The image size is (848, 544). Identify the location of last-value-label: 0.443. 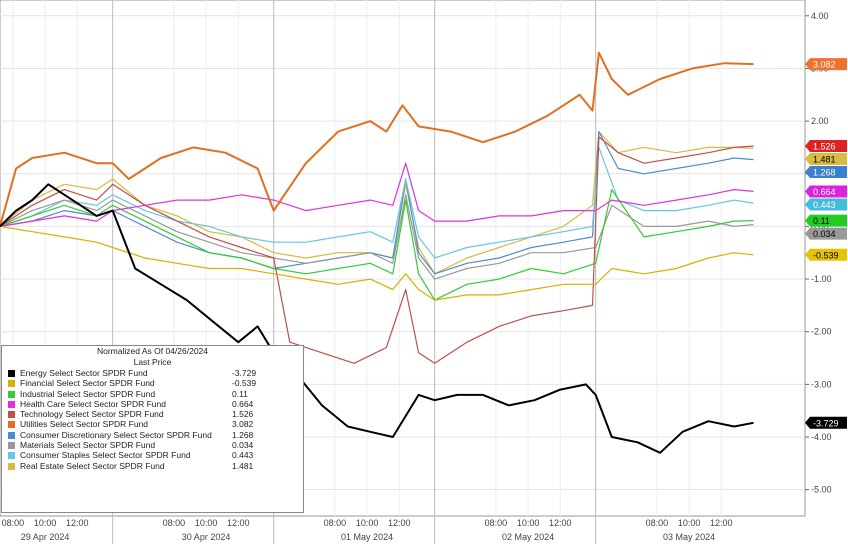
(826, 204).